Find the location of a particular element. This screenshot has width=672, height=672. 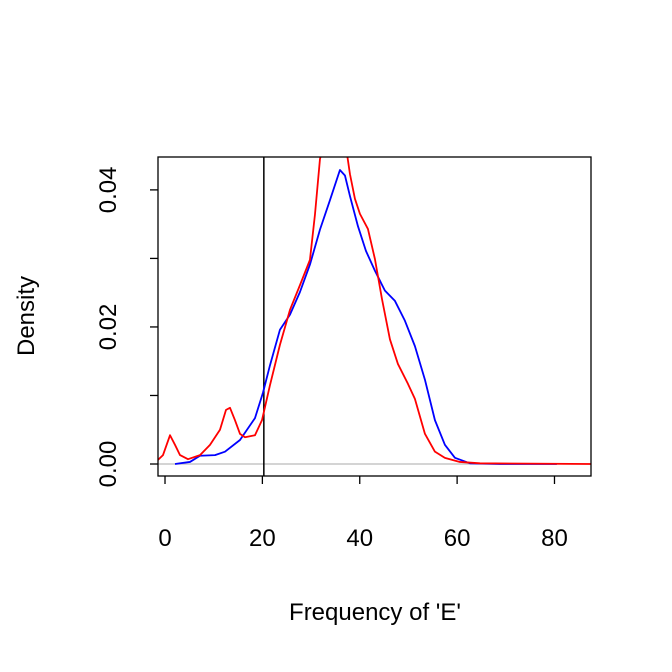

y-tick-label: 0.00 is located at coordinates (108, 464).